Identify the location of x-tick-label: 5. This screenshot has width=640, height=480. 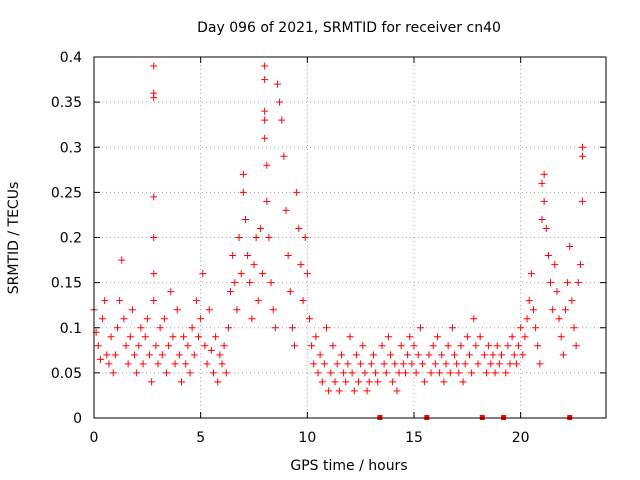
(200, 438).